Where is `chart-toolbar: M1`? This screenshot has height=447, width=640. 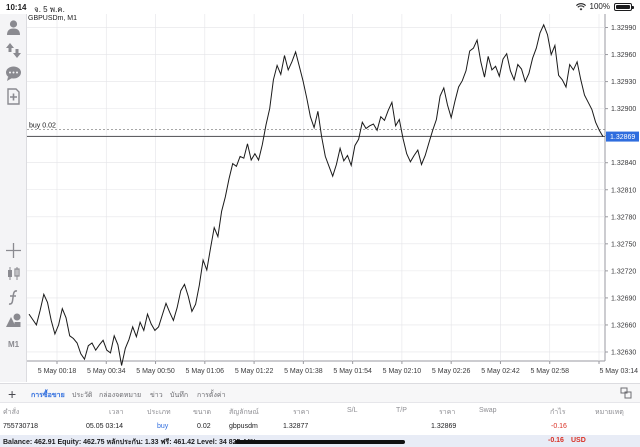
chart-toolbar: M1 is located at coordinates (13, 198).